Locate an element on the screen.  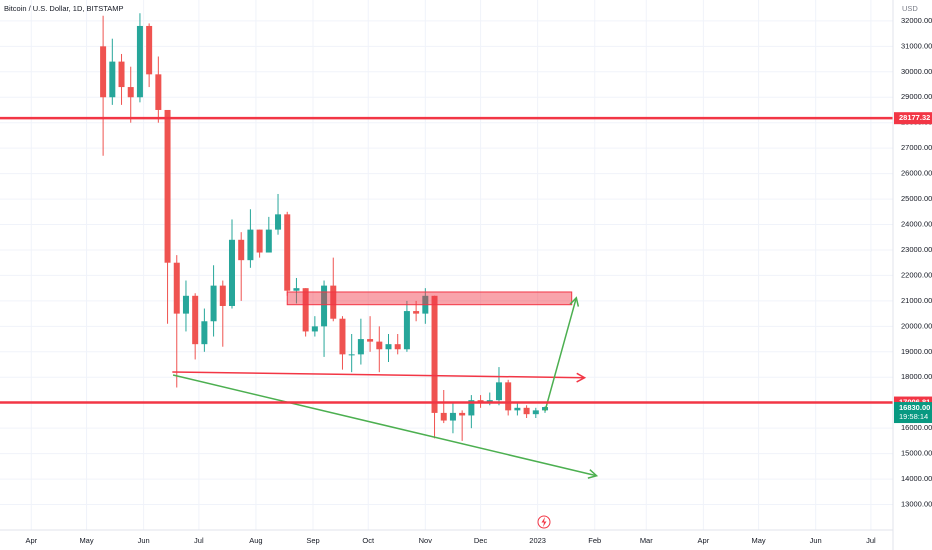
x-tick-label: Oct is located at coordinates (368, 540).